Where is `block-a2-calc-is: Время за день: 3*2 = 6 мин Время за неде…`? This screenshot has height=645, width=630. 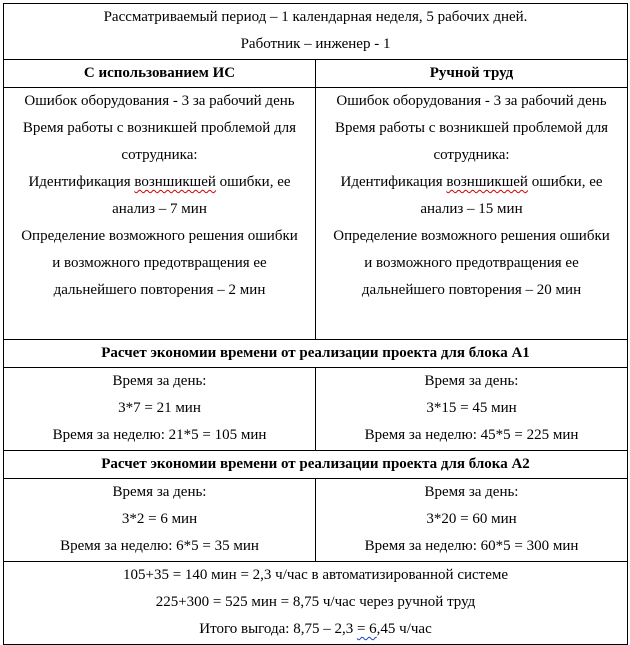 block-a2-calc-is: Время за день: 3*2 = 6 мин Время за неде… is located at coordinates (159, 520).